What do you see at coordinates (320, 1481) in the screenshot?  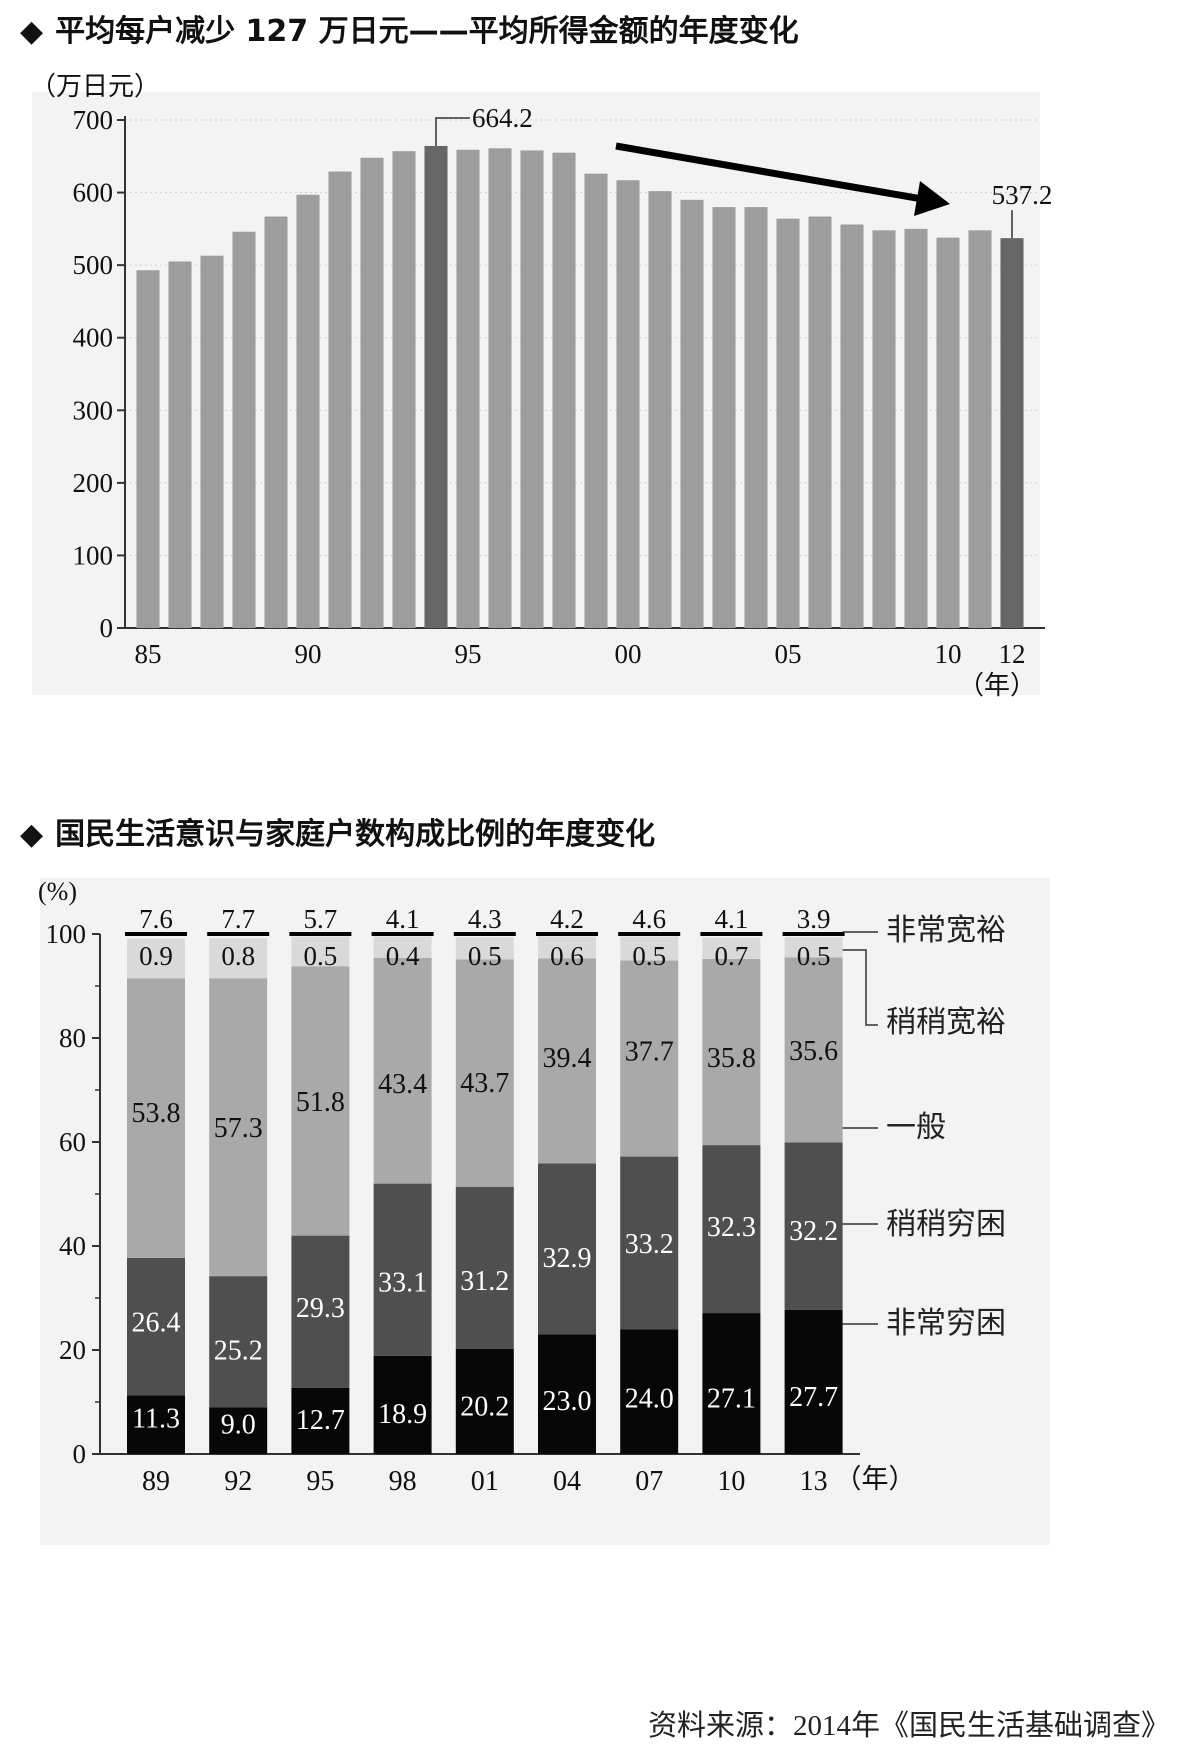 I see `x-tick-label: 95` at bounding box center [320, 1481].